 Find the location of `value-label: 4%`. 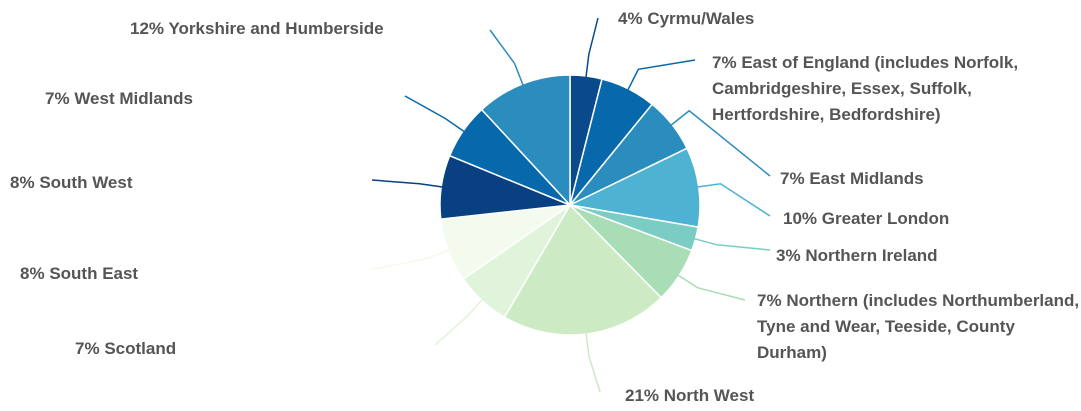

value-label: 4% is located at coordinates (630, 18).